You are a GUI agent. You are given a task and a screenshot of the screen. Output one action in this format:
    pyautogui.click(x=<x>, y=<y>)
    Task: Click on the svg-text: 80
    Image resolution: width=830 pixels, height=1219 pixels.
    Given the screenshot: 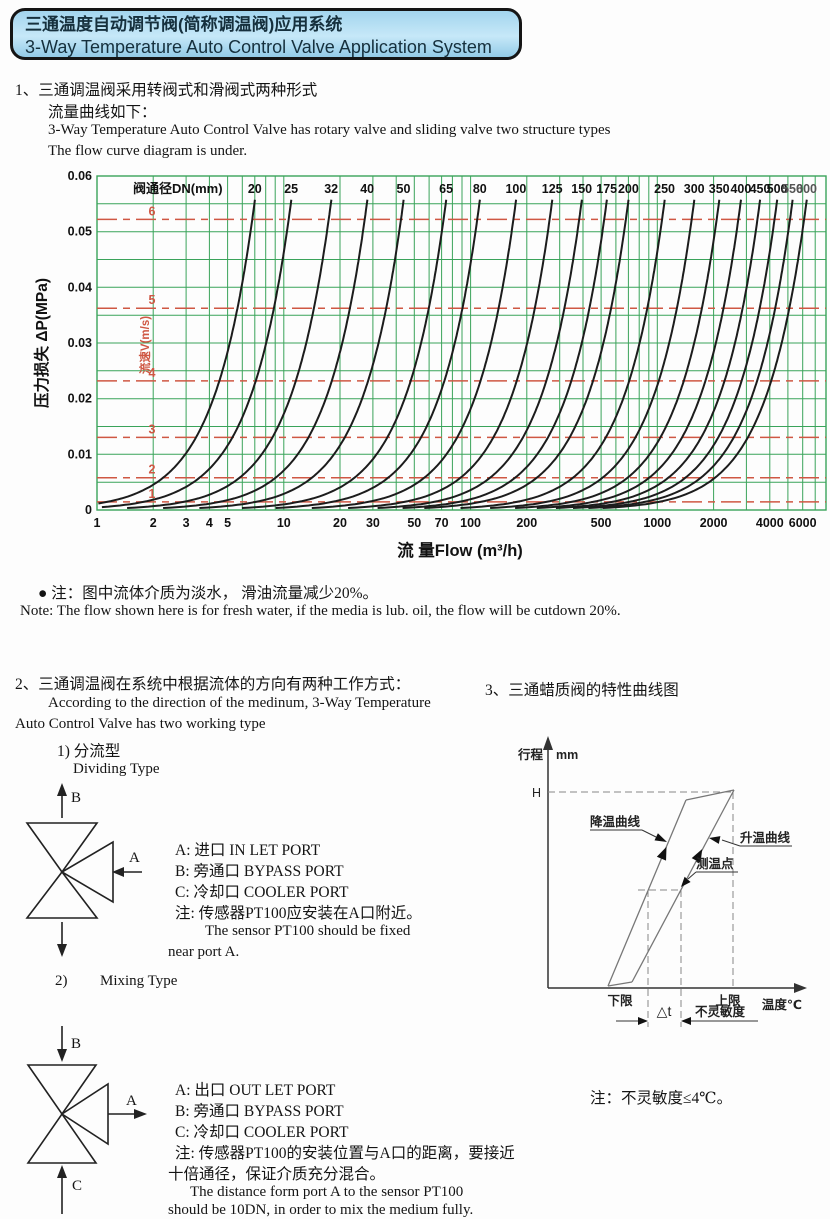 What is the action you would take?
    pyautogui.click(x=480, y=189)
    